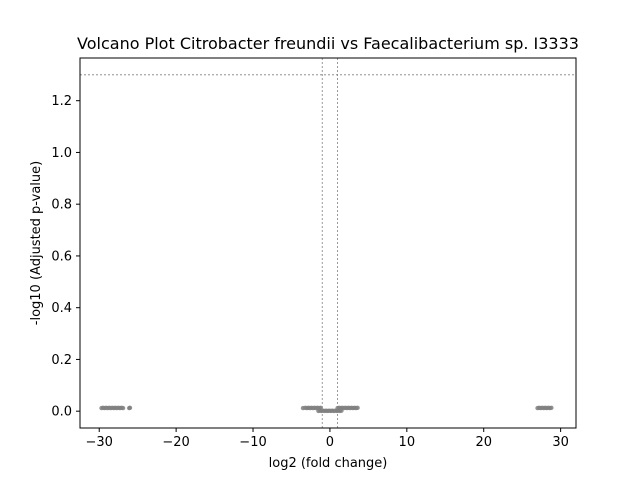  I want to click on x-tick-label: 20, so click(483, 442).